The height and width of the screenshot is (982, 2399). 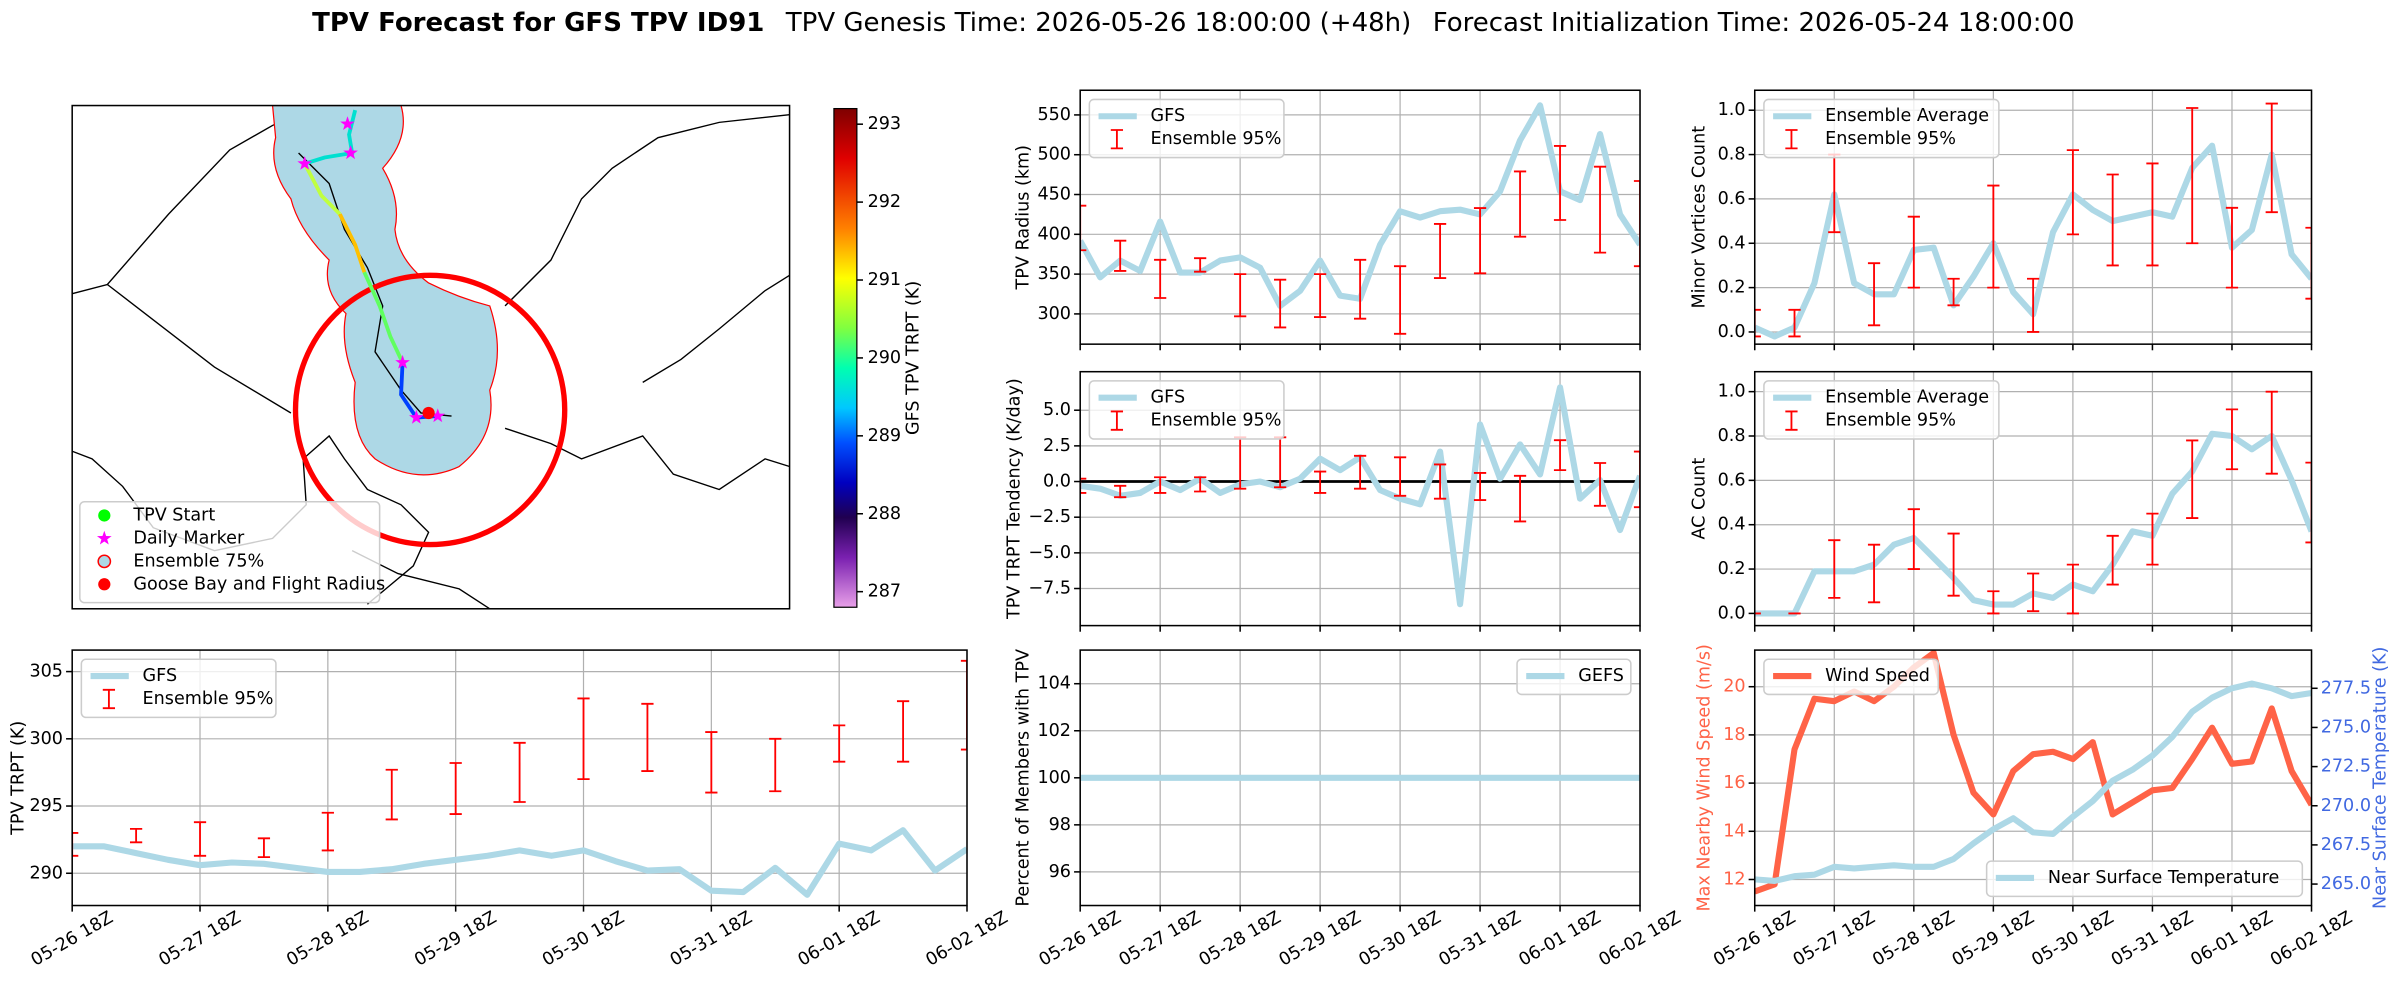 What do you see at coordinates (1117, 139) in the screenshot?
I see `legend-swatch` at bounding box center [1117, 139].